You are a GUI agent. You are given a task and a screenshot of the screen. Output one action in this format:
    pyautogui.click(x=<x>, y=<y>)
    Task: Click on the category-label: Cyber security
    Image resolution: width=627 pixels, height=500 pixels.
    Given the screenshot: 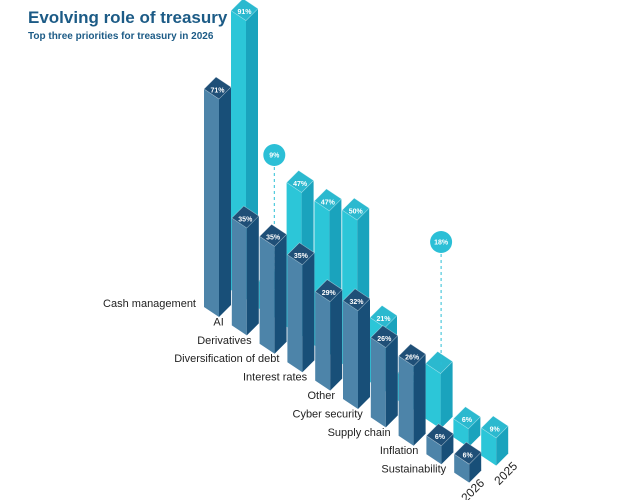 What is the action you would take?
    pyautogui.click(x=328, y=414)
    